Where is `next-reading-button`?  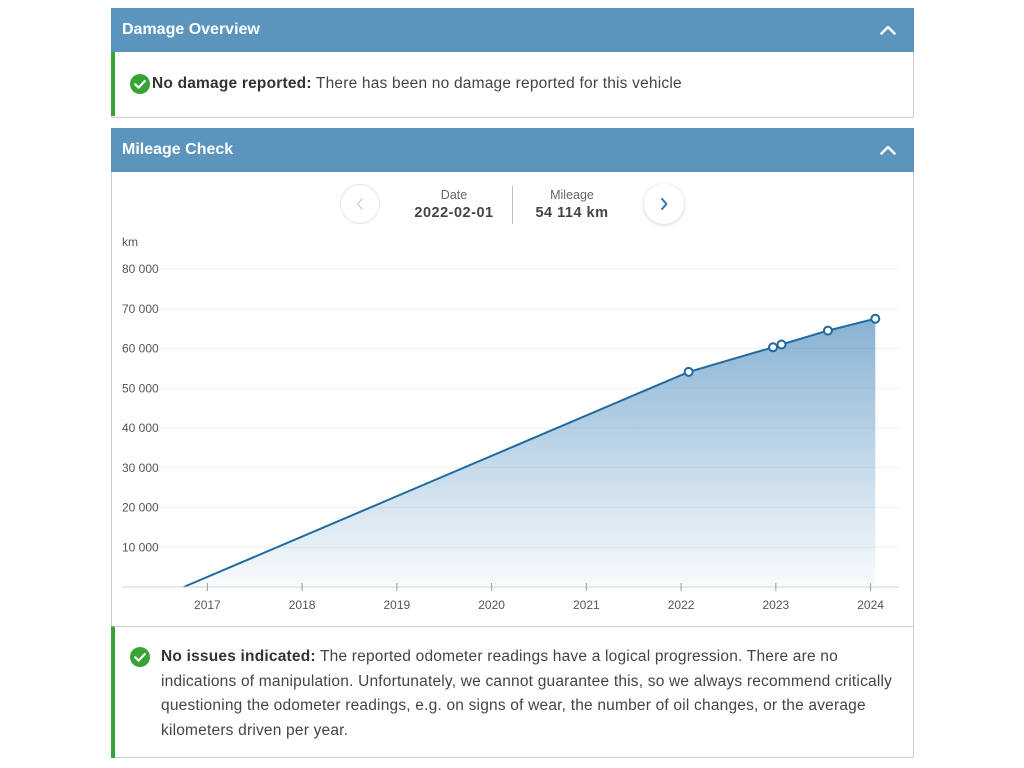 next-reading-button is located at coordinates (664, 204).